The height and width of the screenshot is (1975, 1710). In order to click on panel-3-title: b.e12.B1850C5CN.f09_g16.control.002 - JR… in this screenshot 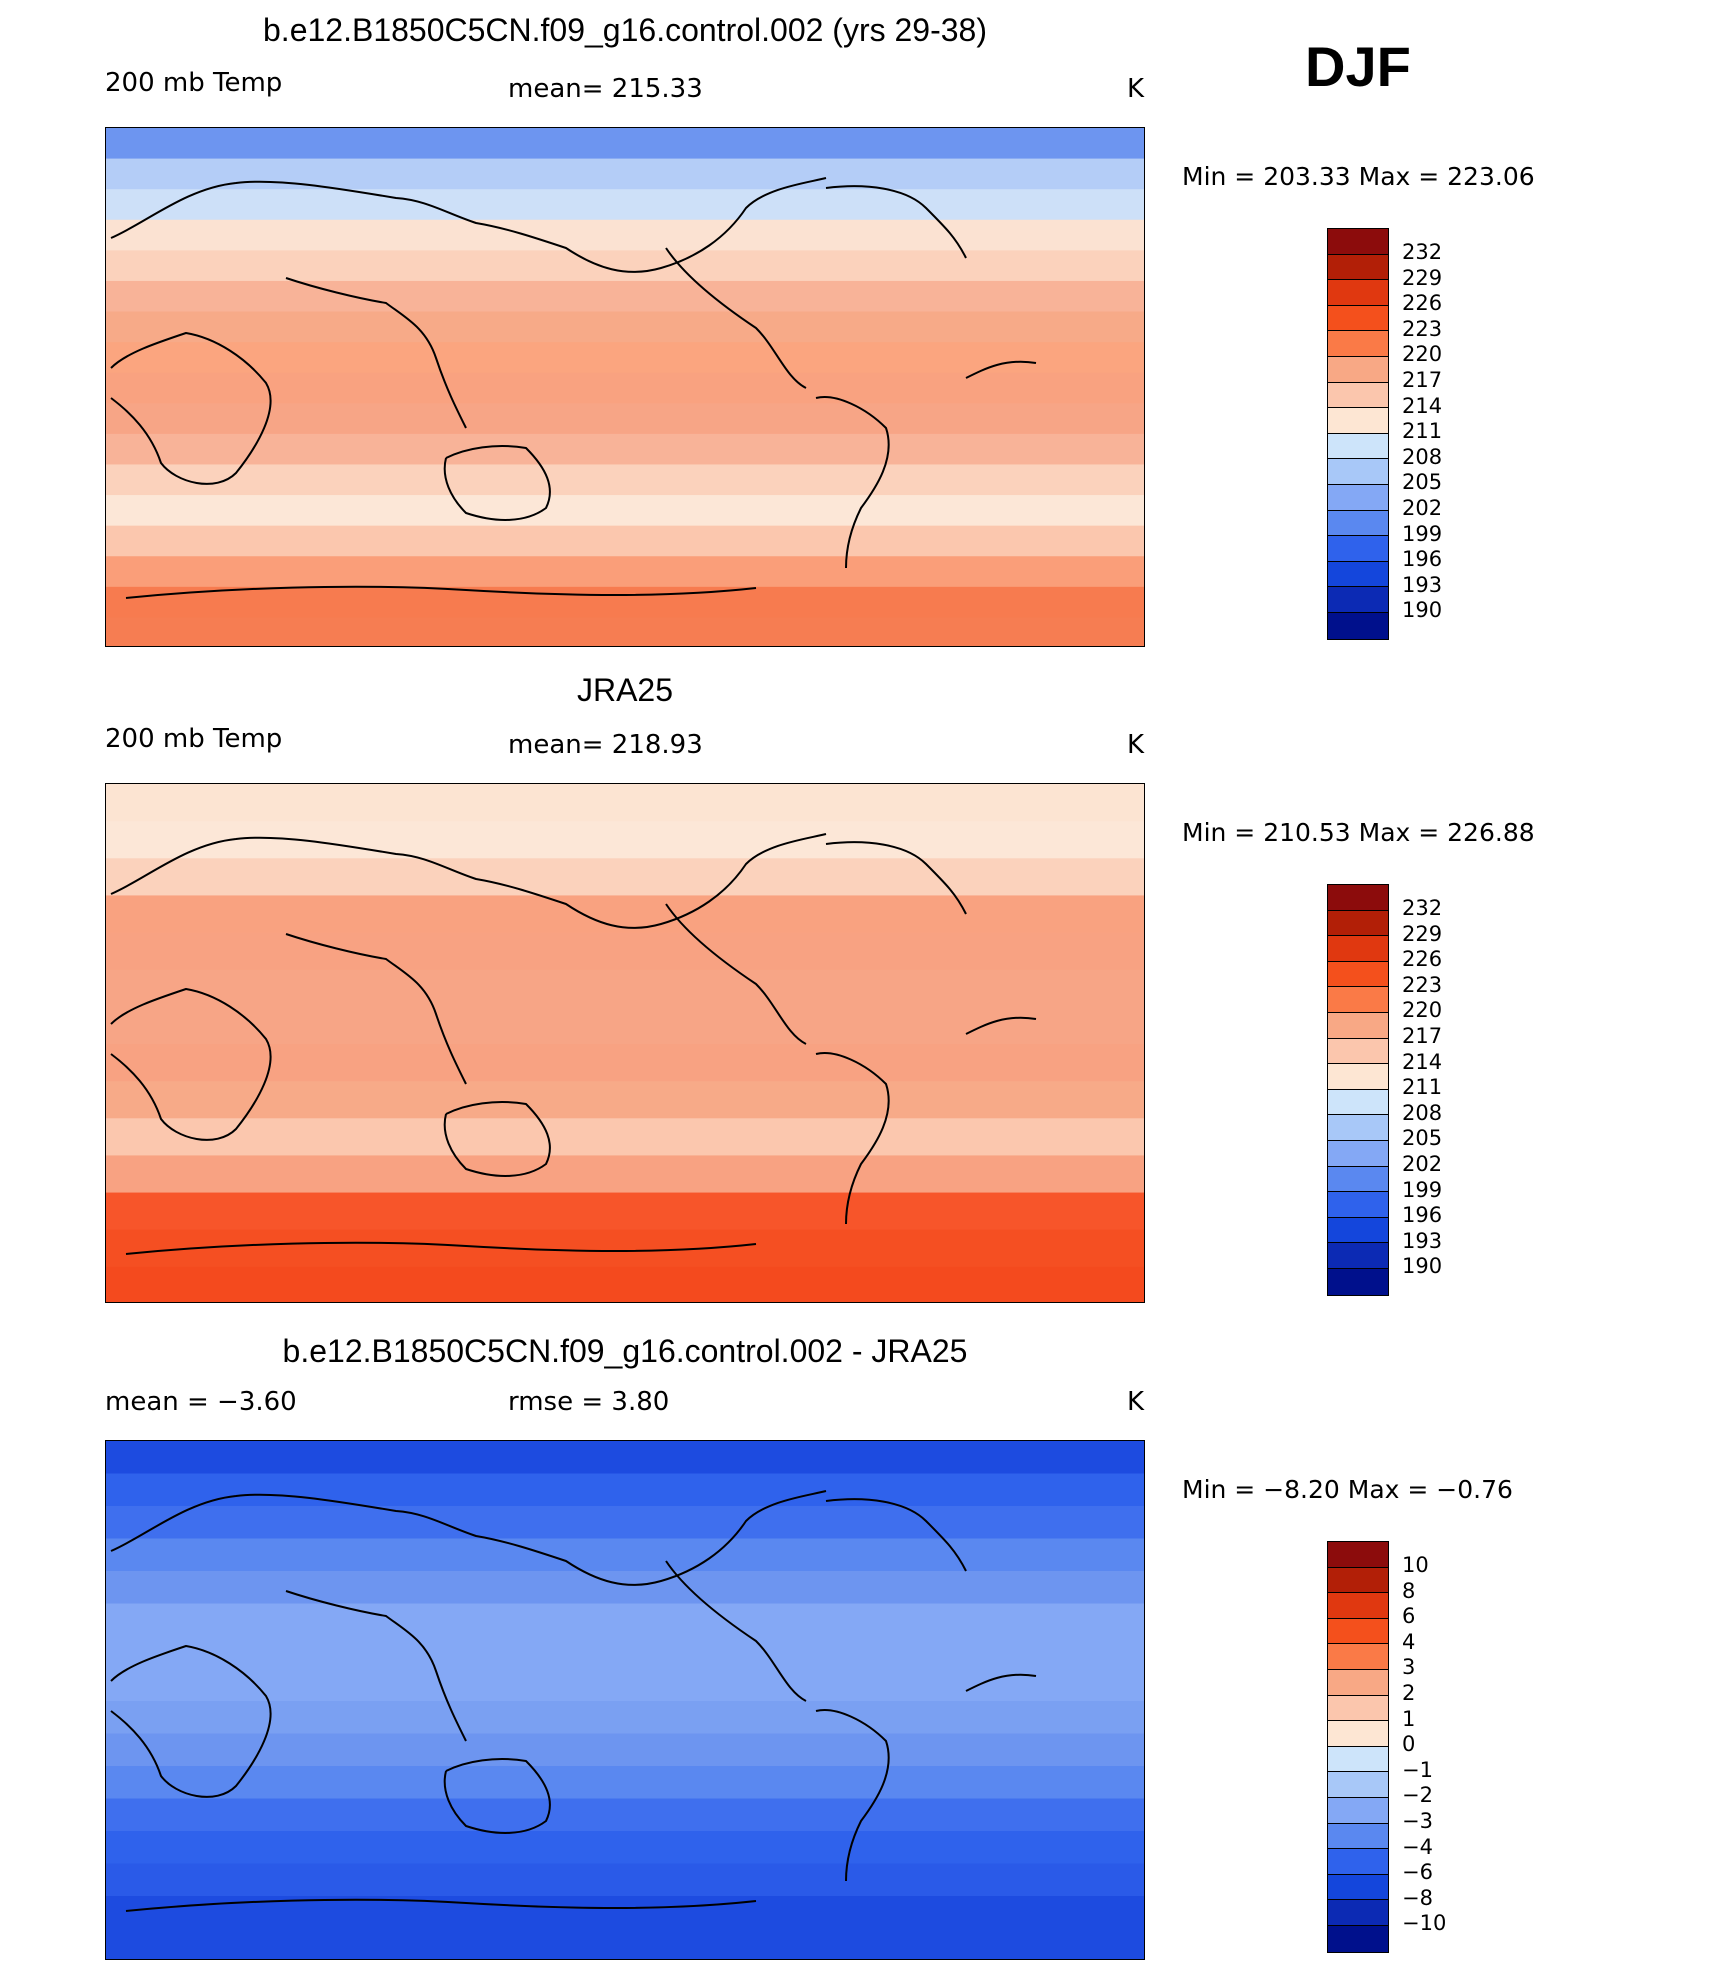, I will do `click(625, 1351)`.